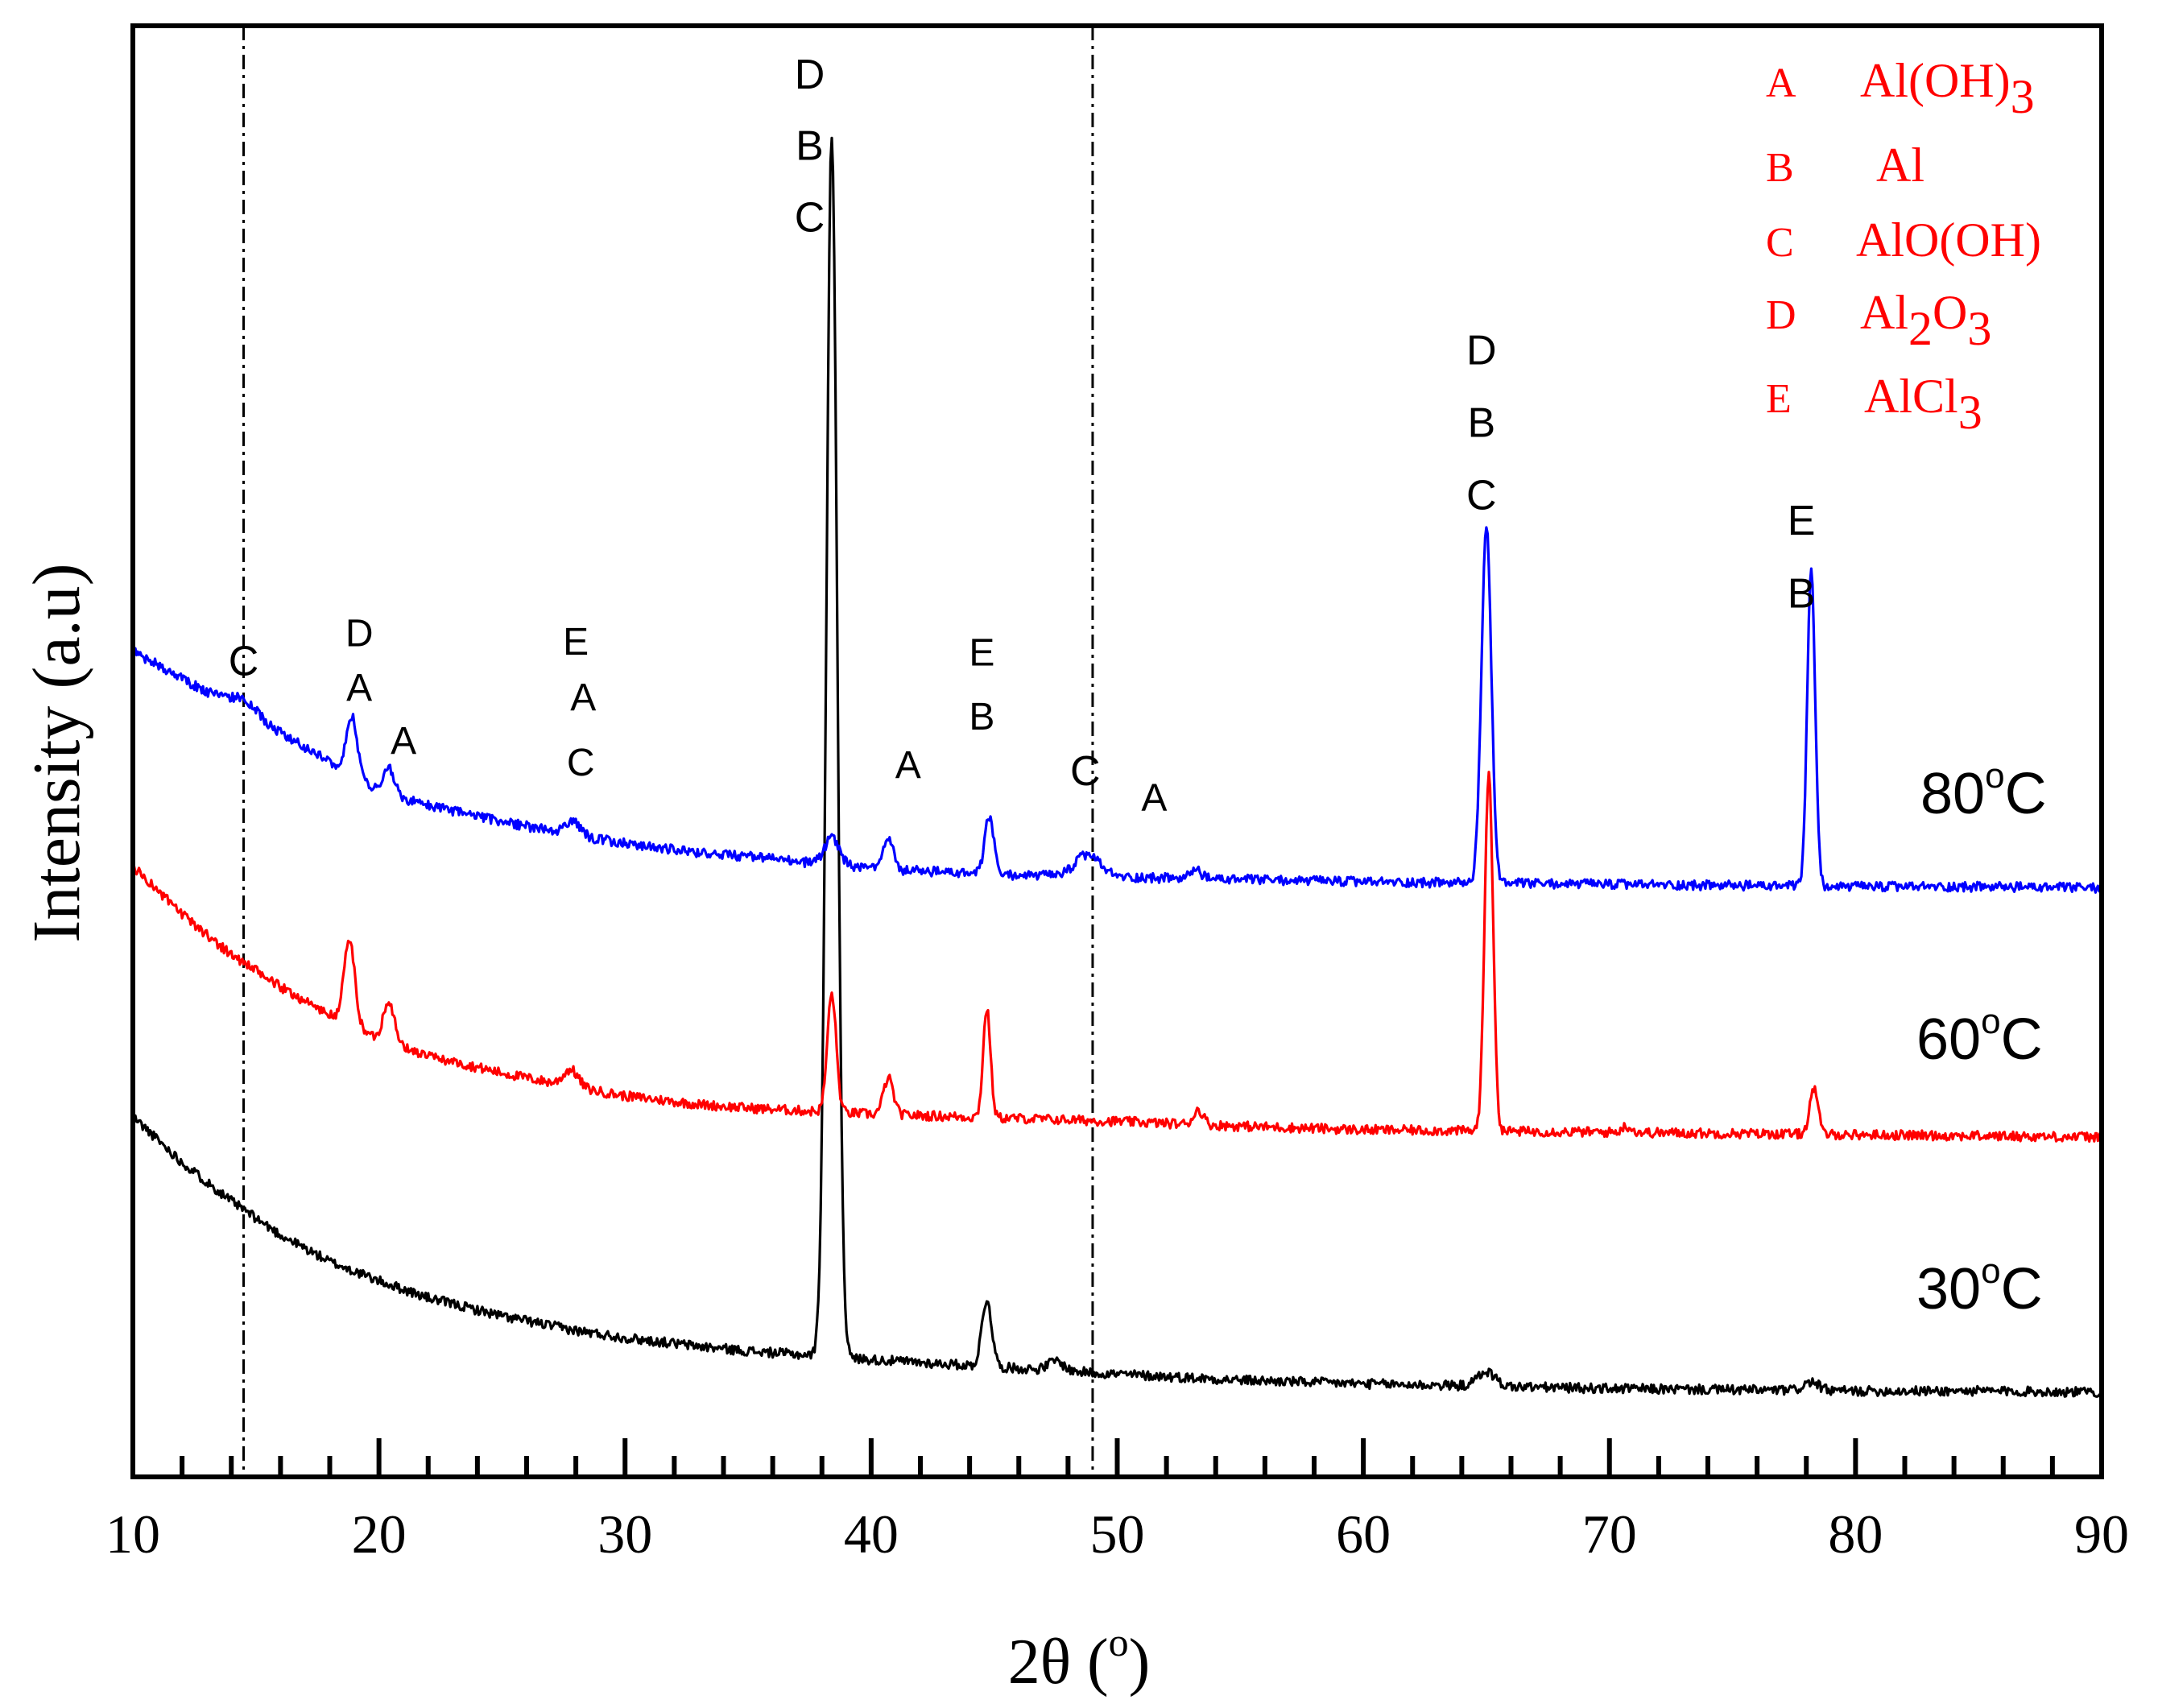 The width and height of the screenshot is (2158, 1708). Describe the element at coordinates (132, 1534) in the screenshot. I see `x-tick-label: 10` at that location.